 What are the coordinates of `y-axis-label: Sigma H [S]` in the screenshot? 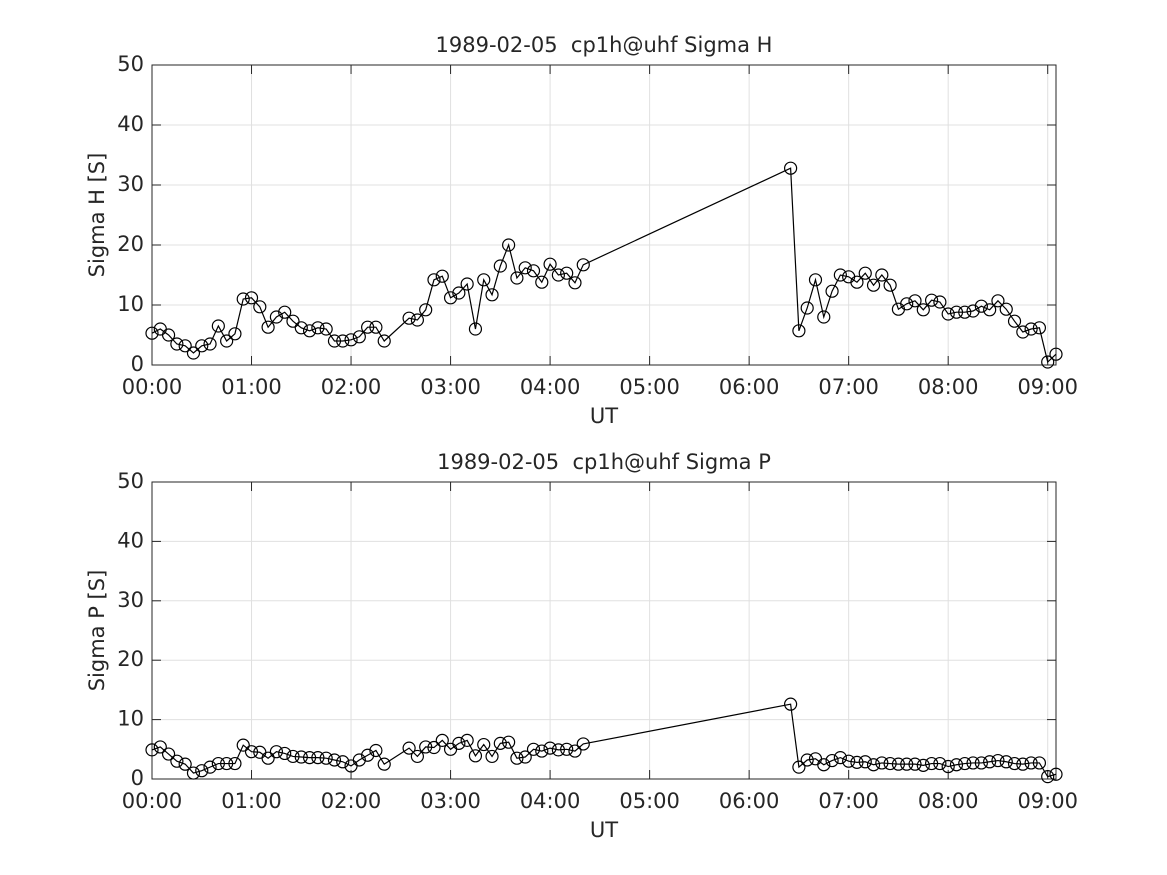 It's located at (97, 215).